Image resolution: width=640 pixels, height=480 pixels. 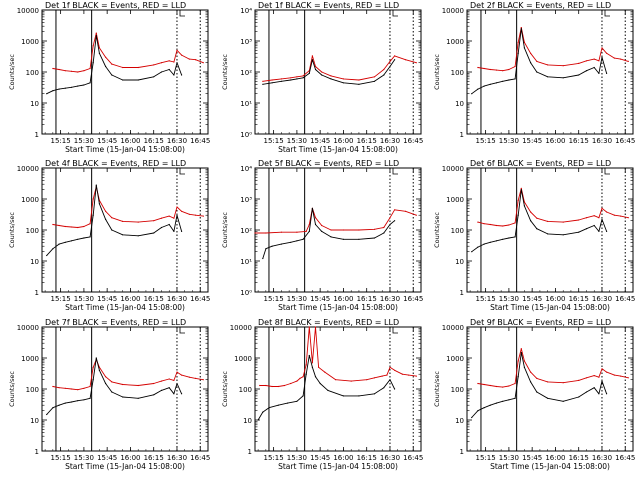 I want to click on x-tick-label: 16:15, so click(x=154, y=141).